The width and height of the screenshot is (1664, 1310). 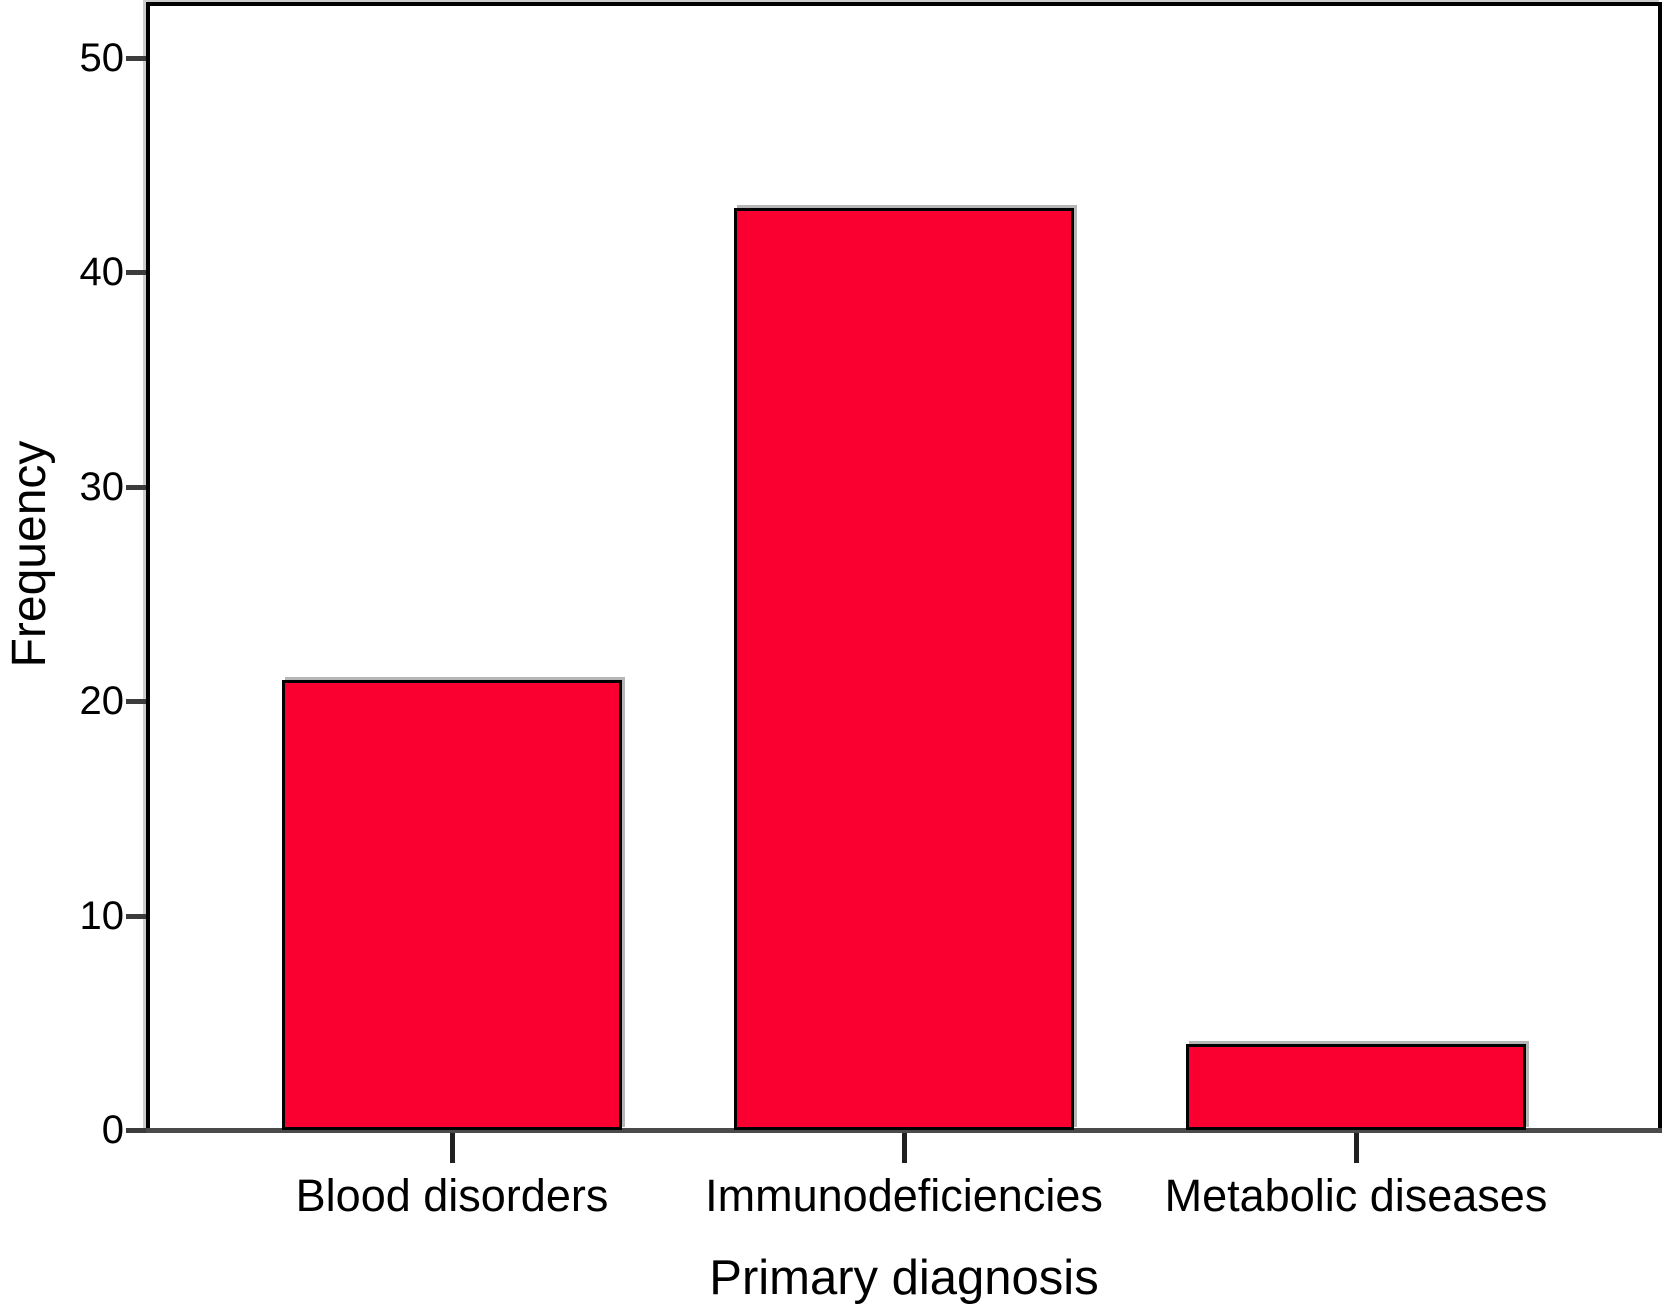 What do you see at coordinates (102, 272) in the screenshot?
I see `y-tick-label: 40` at bounding box center [102, 272].